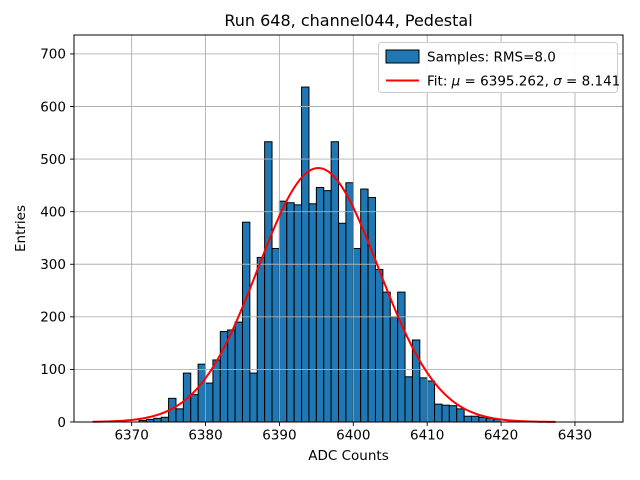 The width and height of the screenshot is (640, 480). Describe the element at coordinates (501, 436) in the screenshot. I see `x-tick-label: 6420` at that location.